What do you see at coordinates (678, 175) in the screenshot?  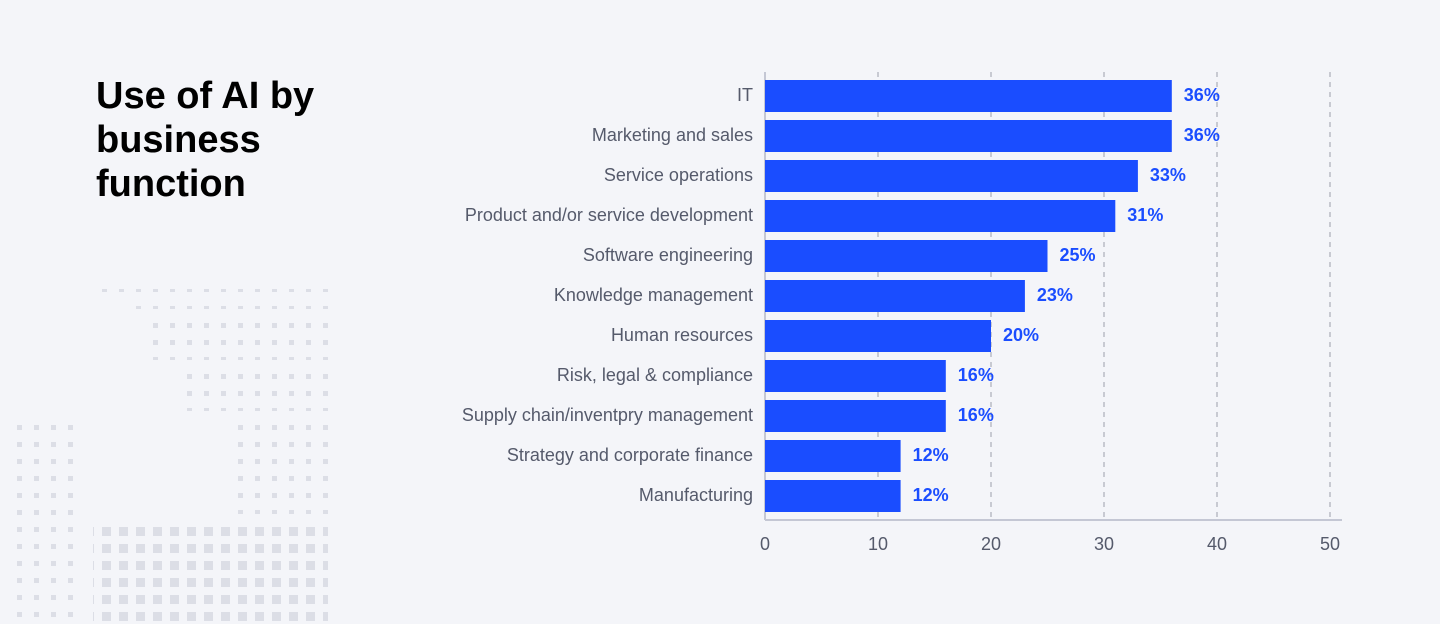 I see `y-tick-label: Service operations` at bounding box center [678, 175].